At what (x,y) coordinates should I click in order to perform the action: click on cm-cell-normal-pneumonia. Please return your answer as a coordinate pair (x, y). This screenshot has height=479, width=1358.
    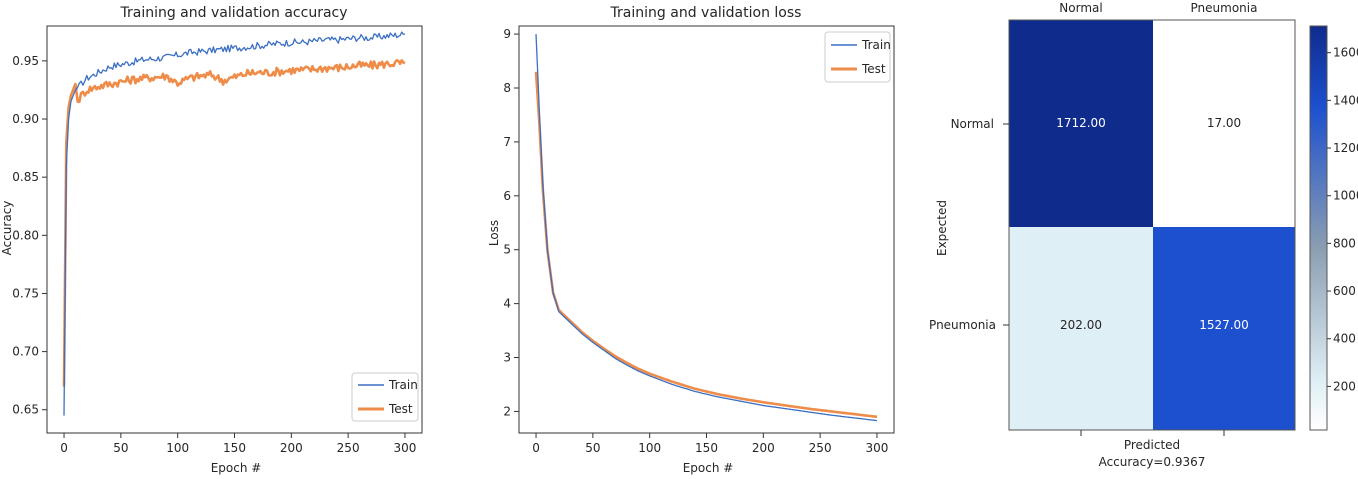
    Looking at the image, I should click on (1224, 123).